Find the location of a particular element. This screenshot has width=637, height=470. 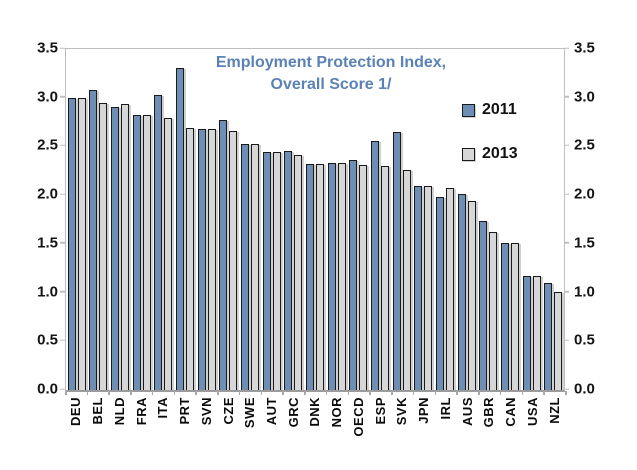

bar-group-NZL is located at coordinates (553, 219).